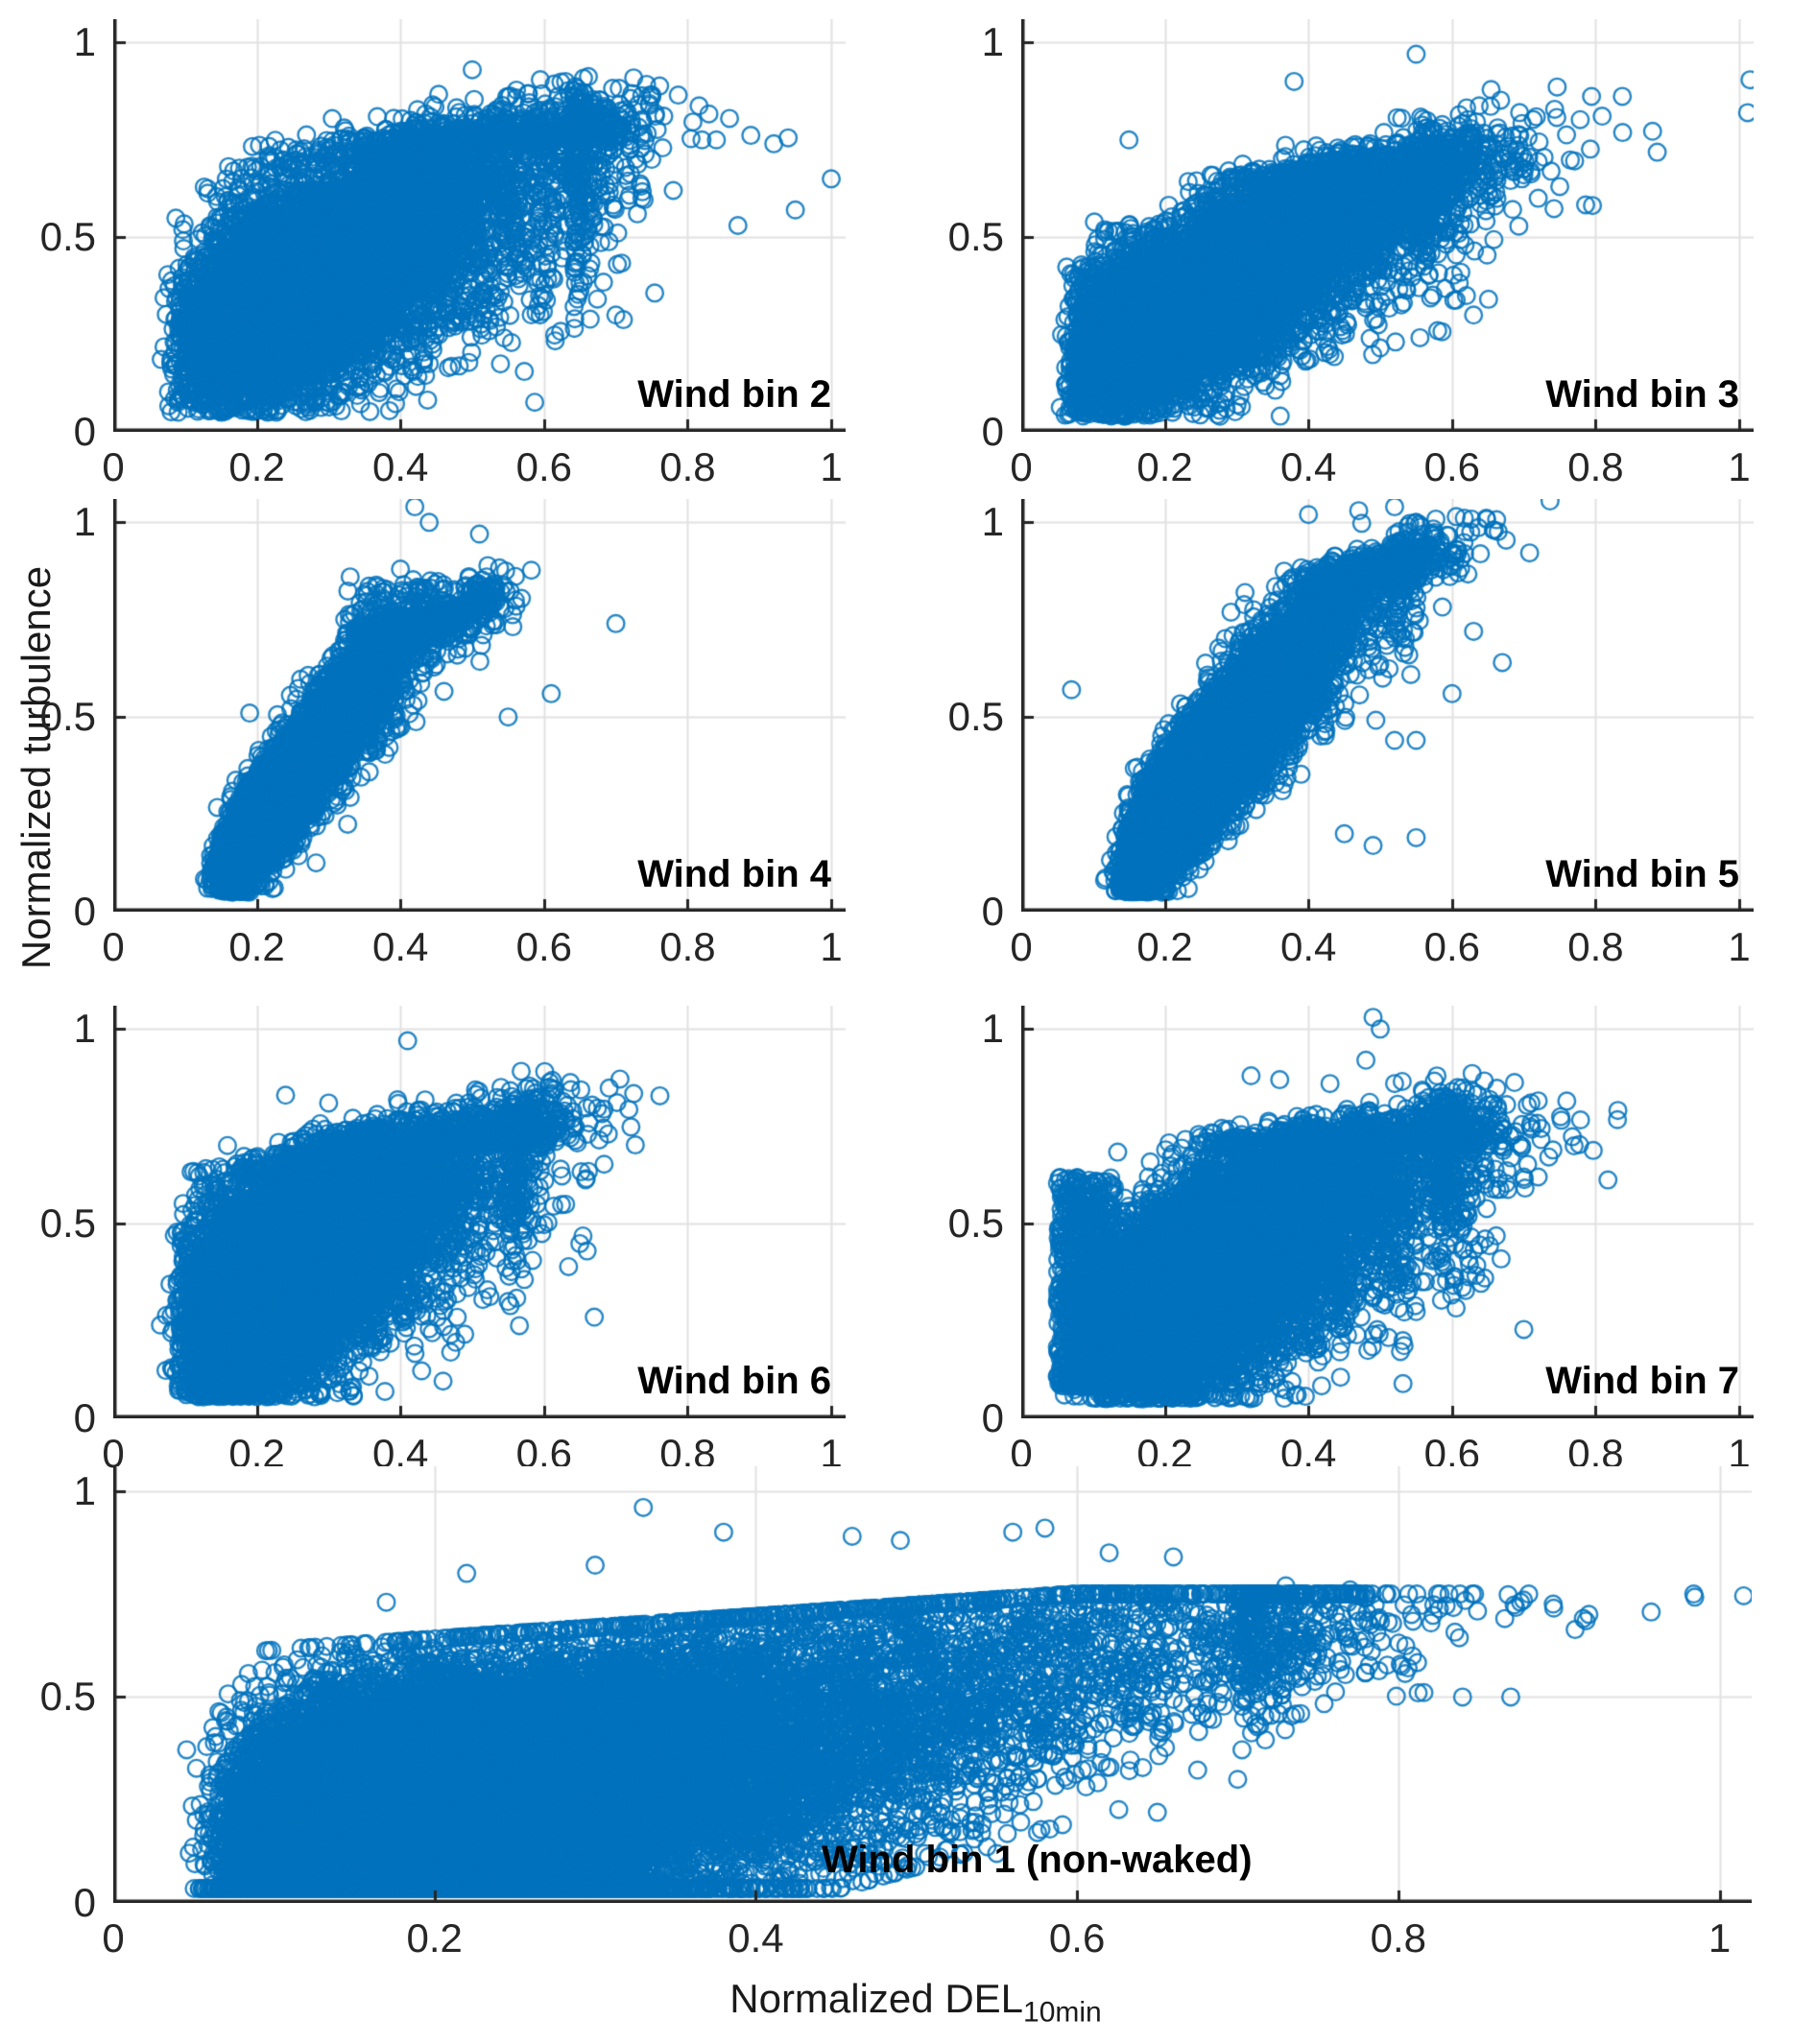  I want to click on subplot-wind-bin-4: Wind bin 4 0 0.2 0.4 0.6 0.8 1 0 0.5 1, so click(443, 733).